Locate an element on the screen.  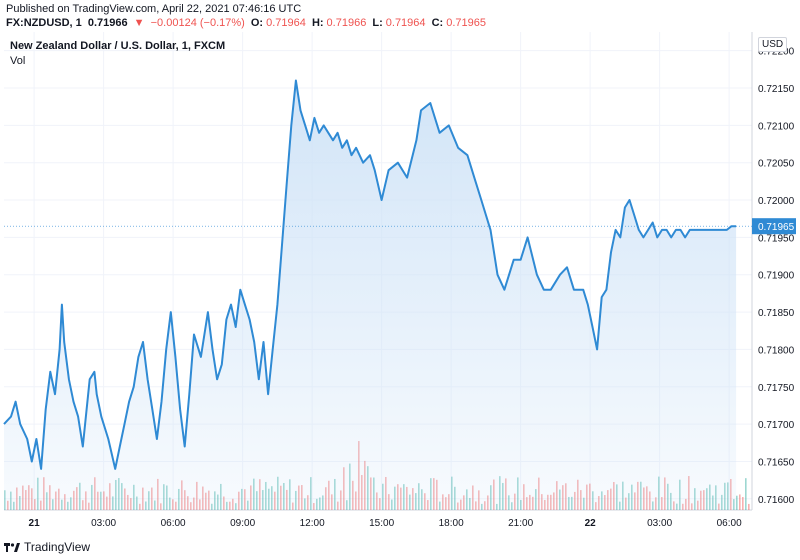
y-tick-label: 0.72000 is located at coordinates (776, 201).